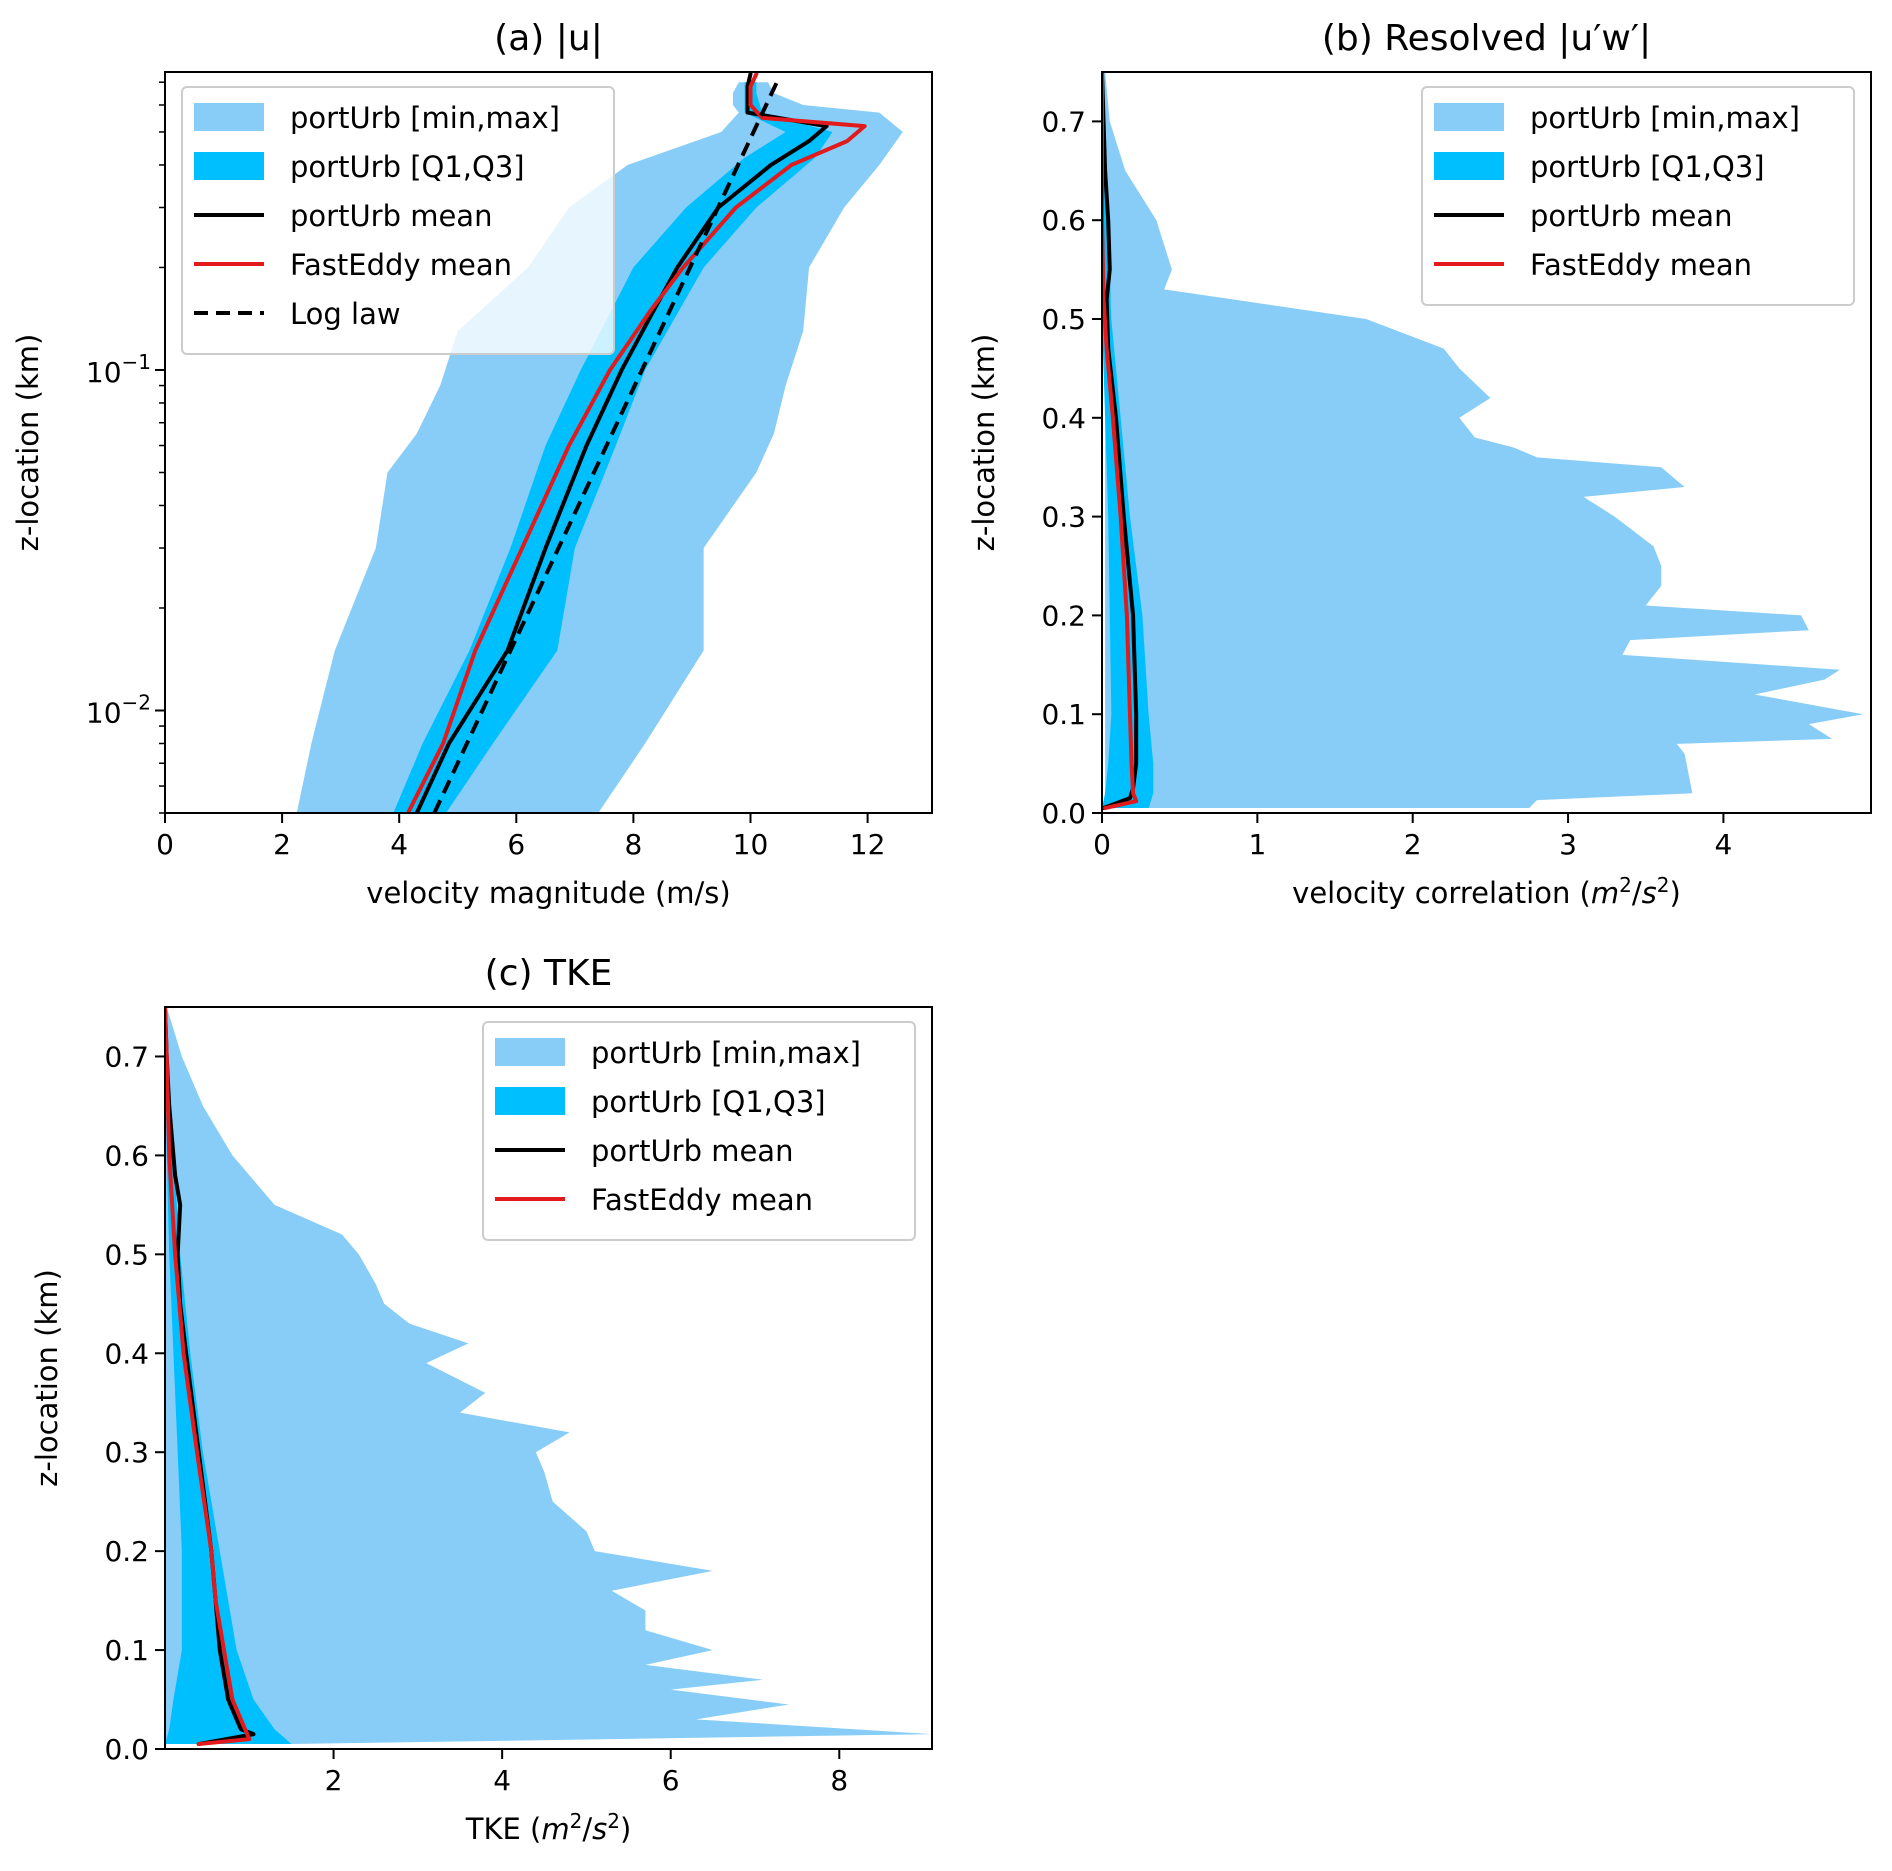  Describe the element at coordinates (751, 844) in the screenshot. I see `x-tick-label: 10` at that location.